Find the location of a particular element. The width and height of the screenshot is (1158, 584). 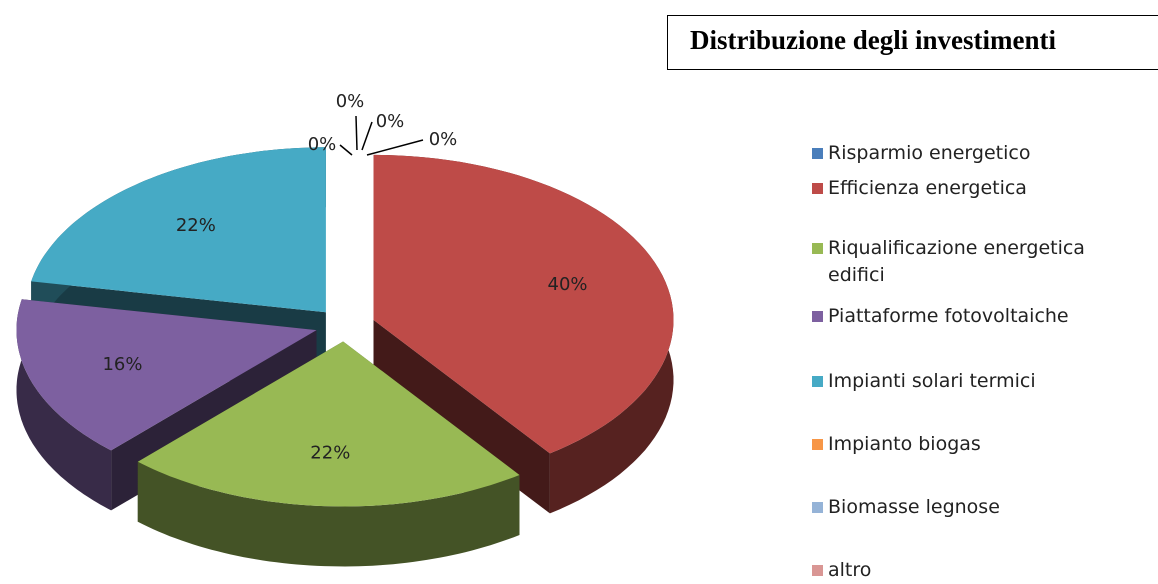

legend-label: Biomasse legnose is located at coordinates (914, 507).